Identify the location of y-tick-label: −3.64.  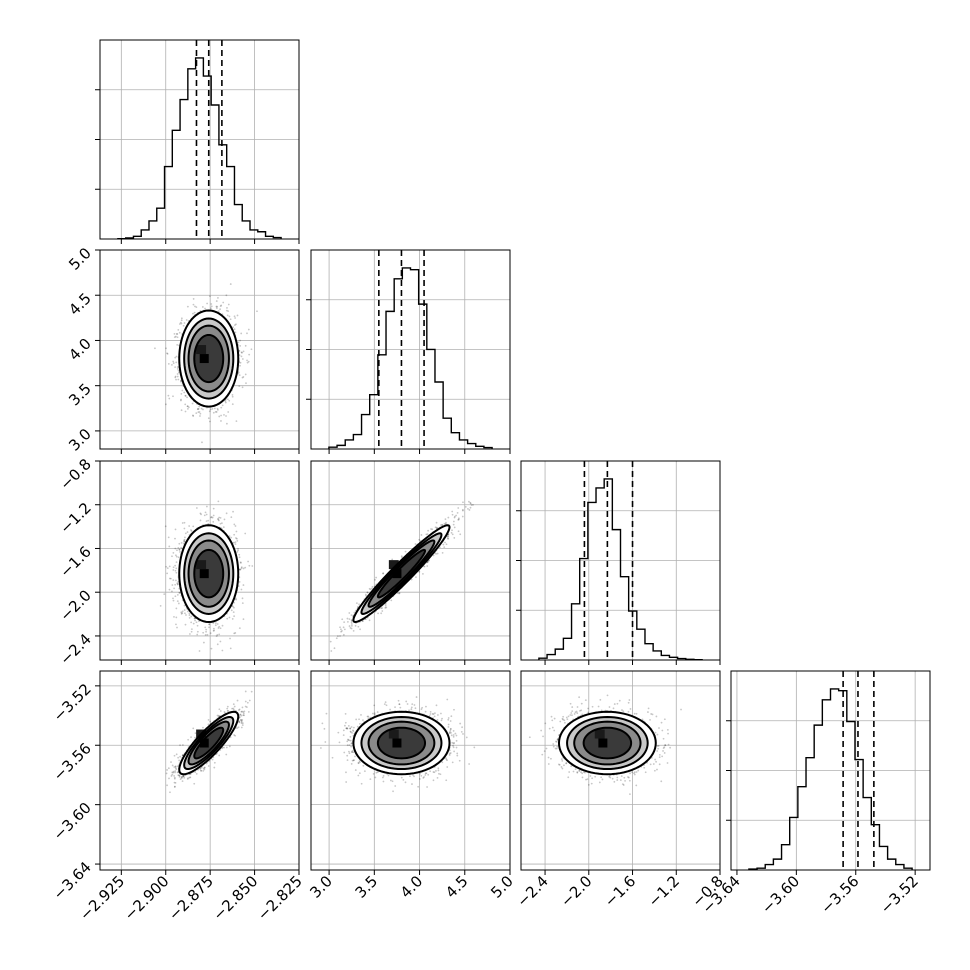
(72, 880).